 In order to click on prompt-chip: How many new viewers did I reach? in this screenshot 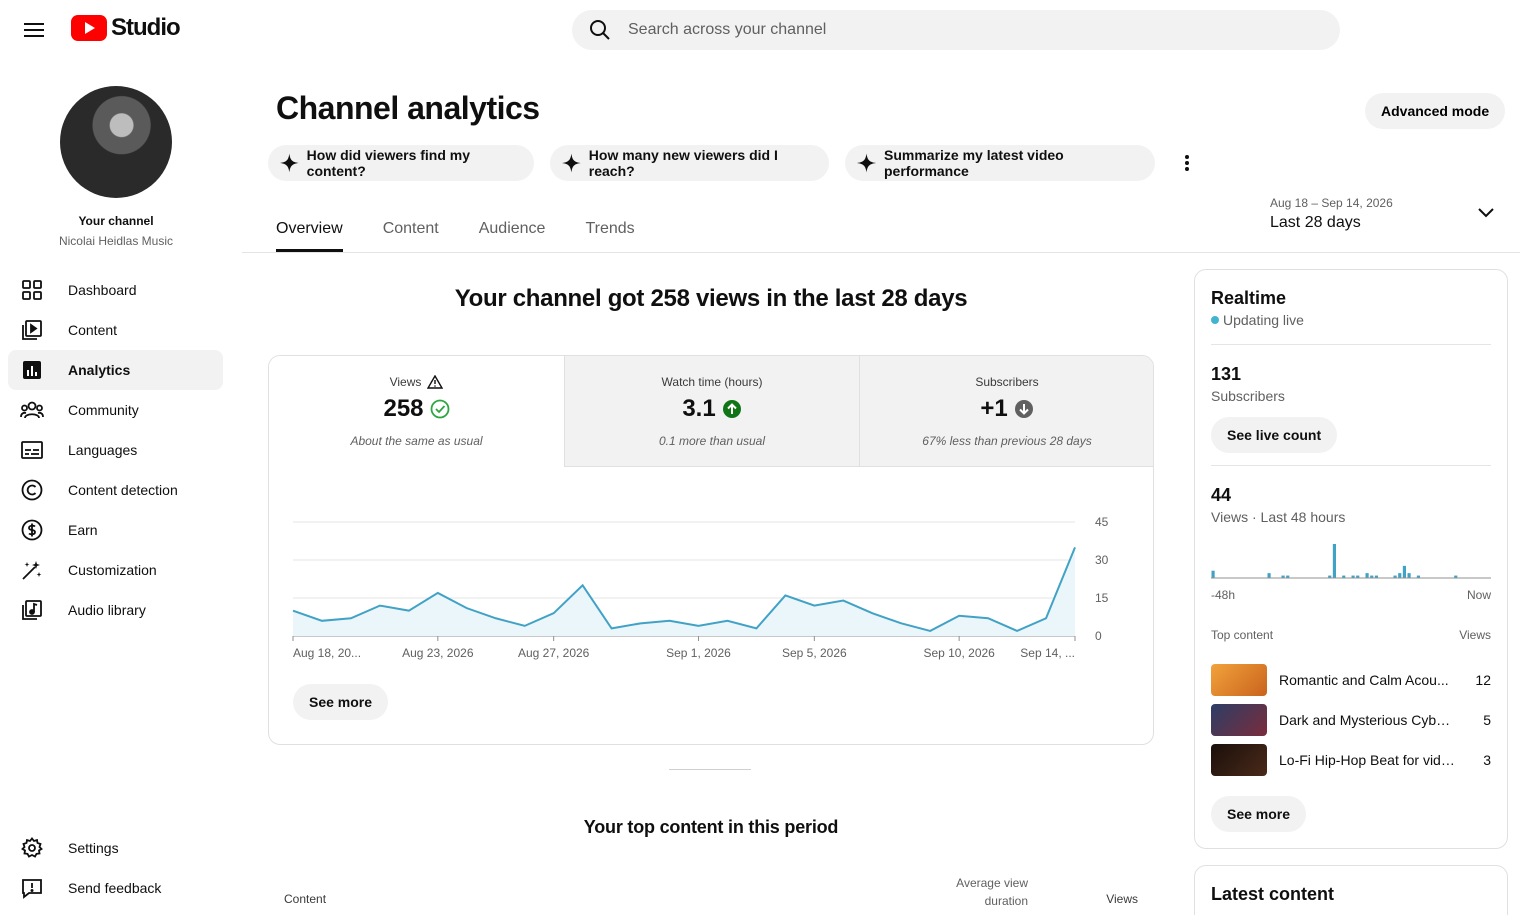, I will do `click(689, 163)`.